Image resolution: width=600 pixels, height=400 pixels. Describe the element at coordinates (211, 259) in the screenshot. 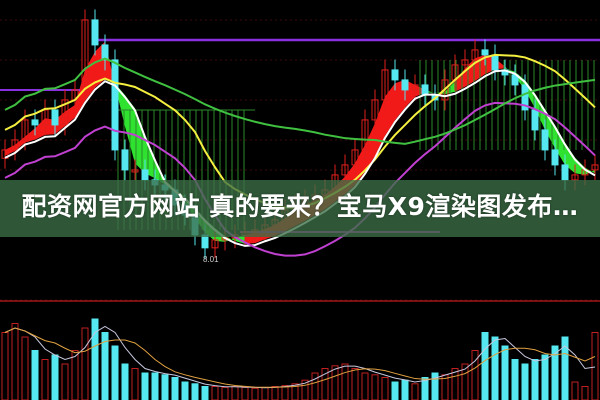

I see `low-price-label: 8.01` at that location.